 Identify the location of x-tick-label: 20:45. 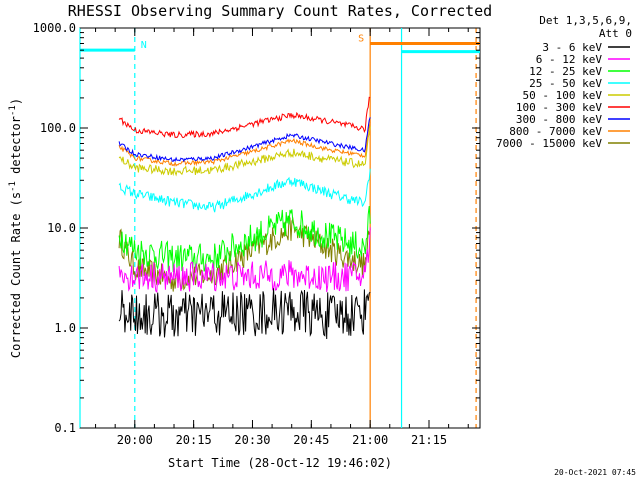
(311, 440).